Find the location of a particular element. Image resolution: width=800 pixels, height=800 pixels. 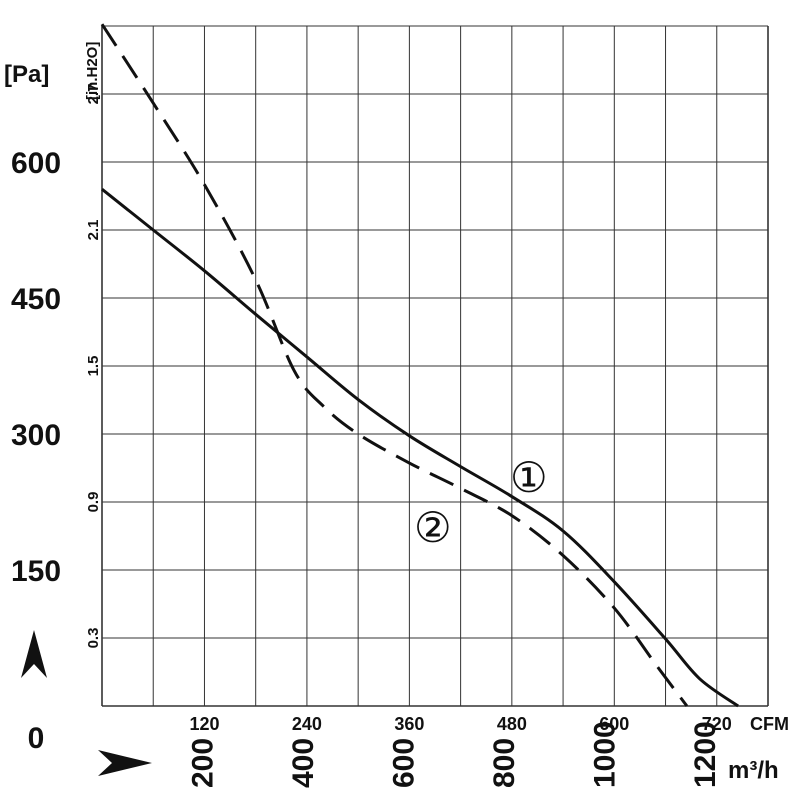

series-1-label: ① is located at coordinates (529, 477).